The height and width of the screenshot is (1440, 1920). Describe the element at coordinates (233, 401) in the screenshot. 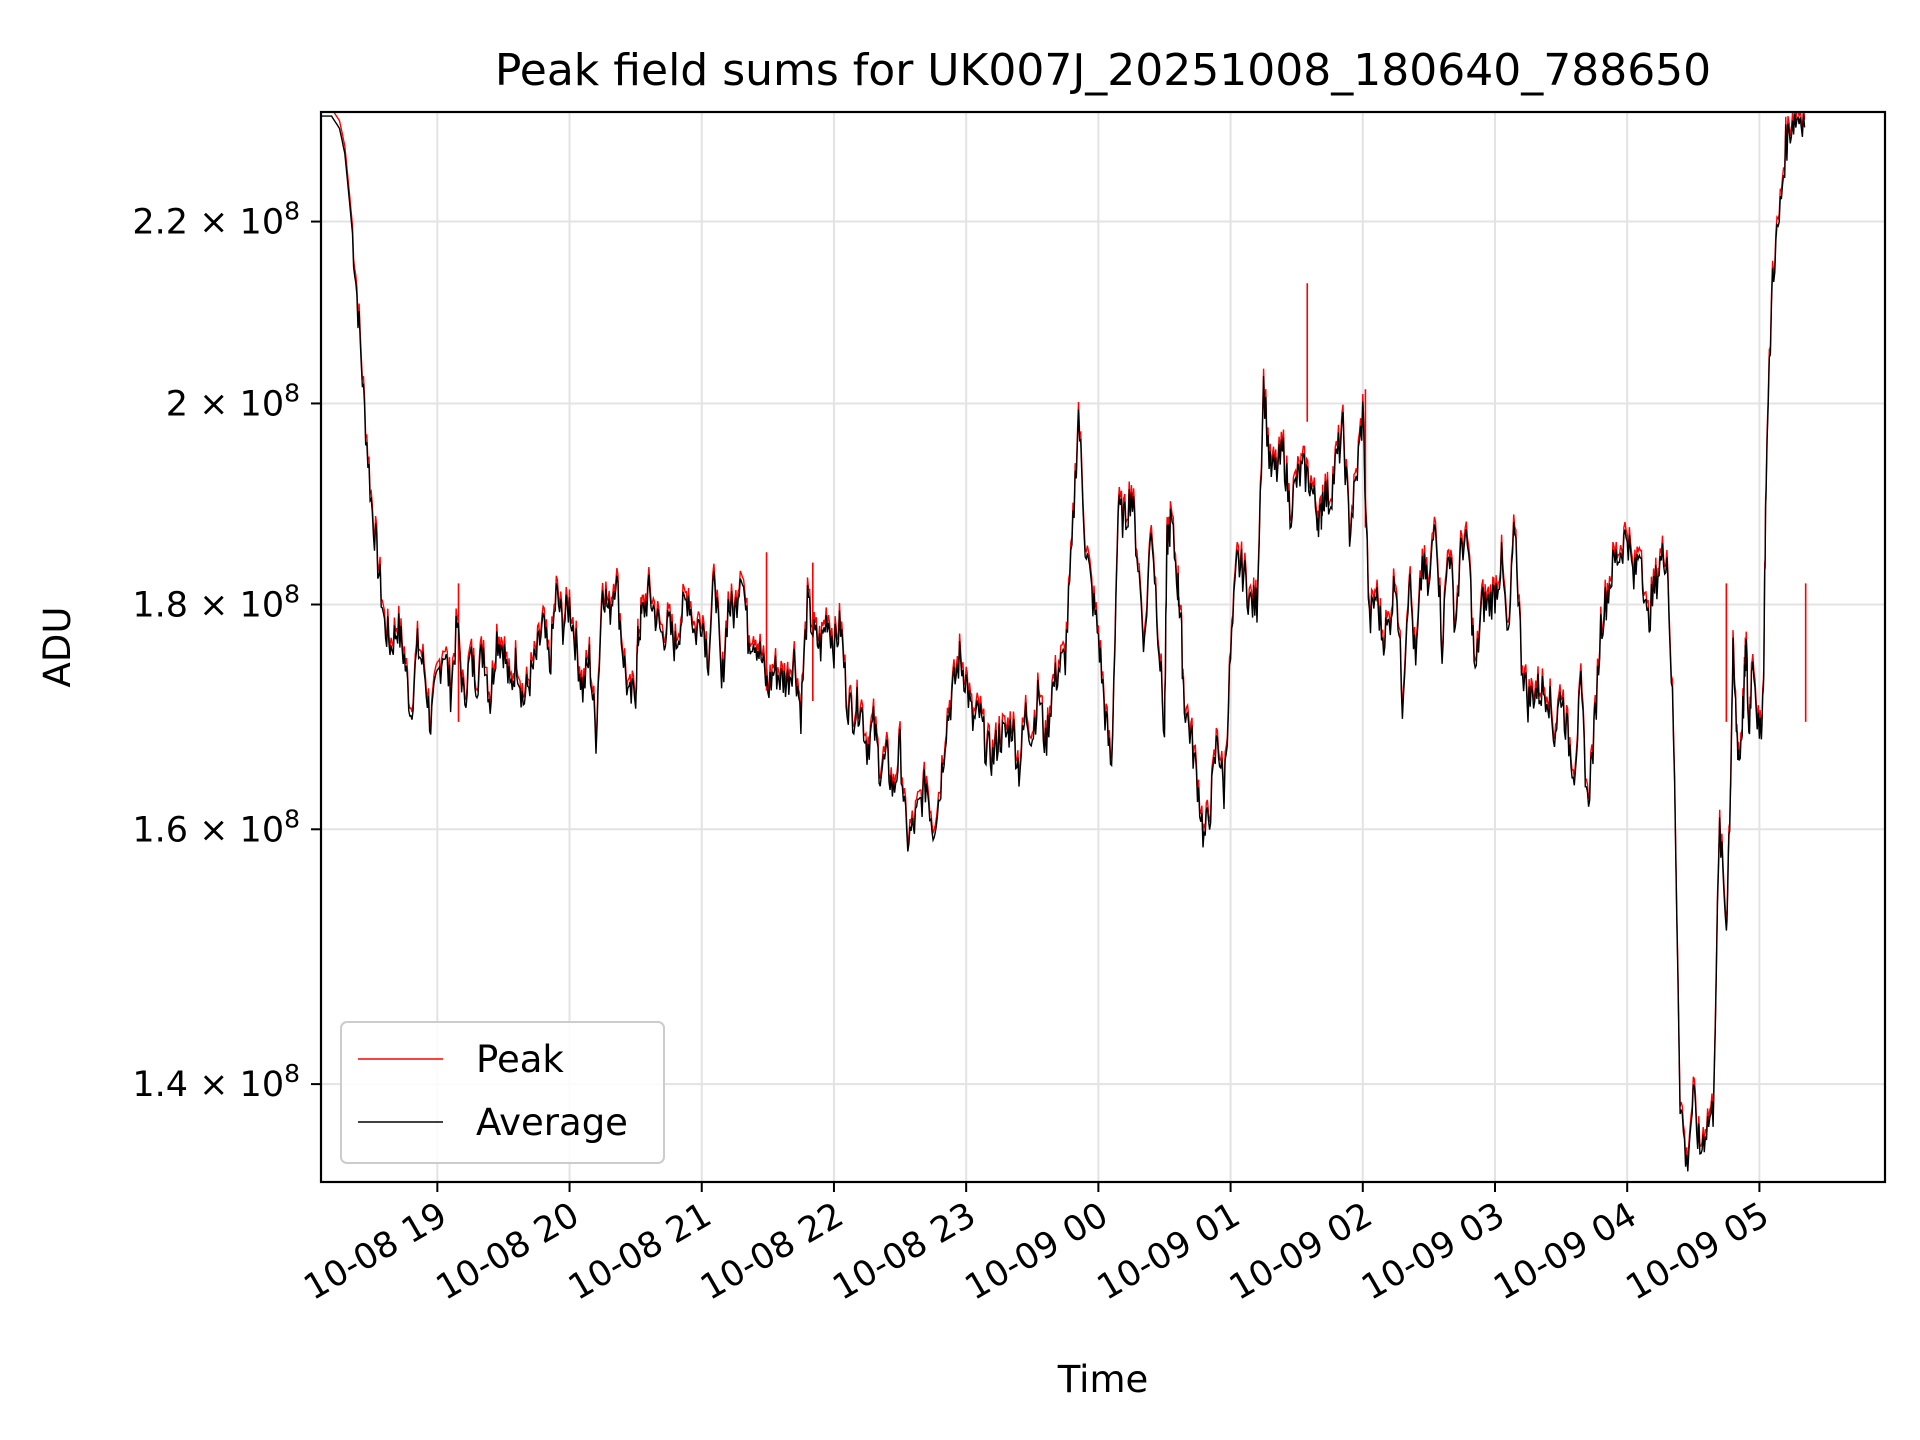

I see `y-tick-label: 2 × 108` at that location.